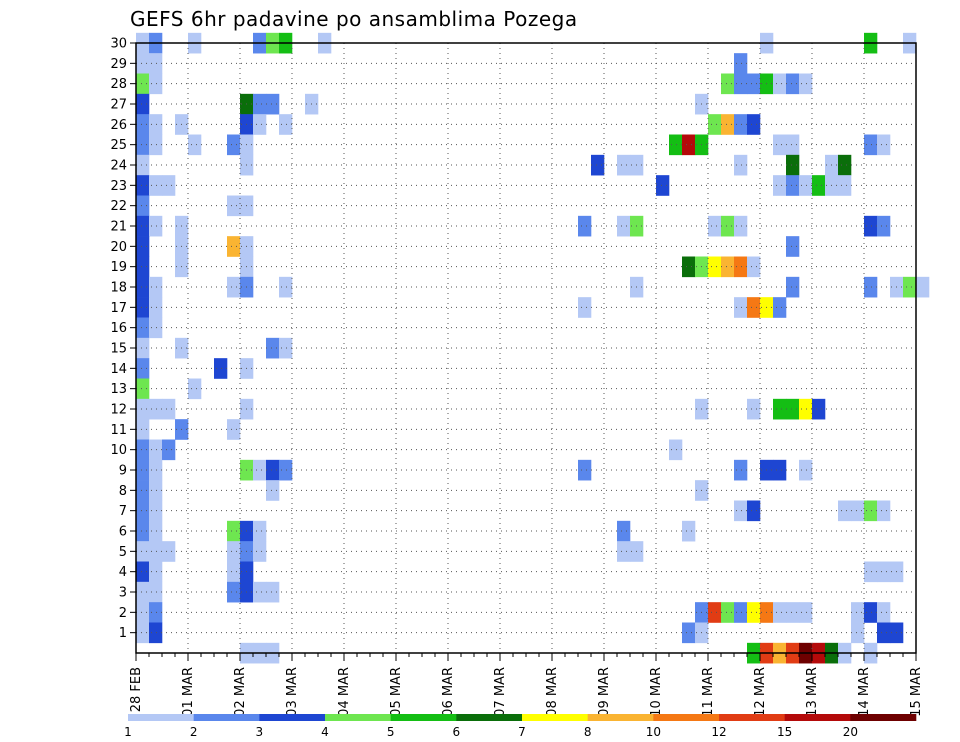 The height and width of the screenshot is (742, 960). I want to click on y-tick-label: 6, so click(123, 532).